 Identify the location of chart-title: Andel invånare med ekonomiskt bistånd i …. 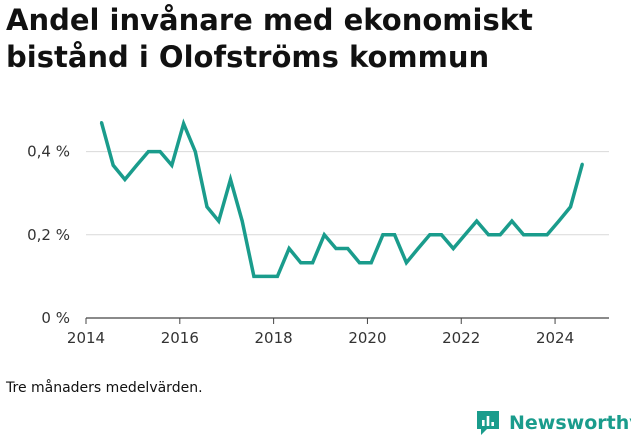
(269, 38).